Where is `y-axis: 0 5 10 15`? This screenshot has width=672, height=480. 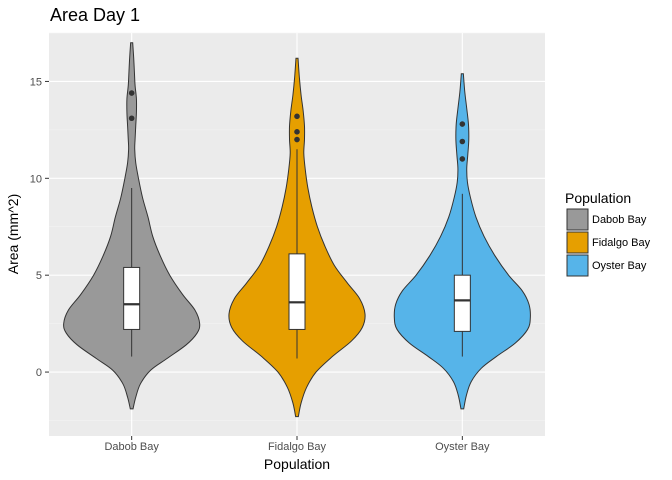 y-axis: 0 5 10 15 is located at coordinates (39, 227).